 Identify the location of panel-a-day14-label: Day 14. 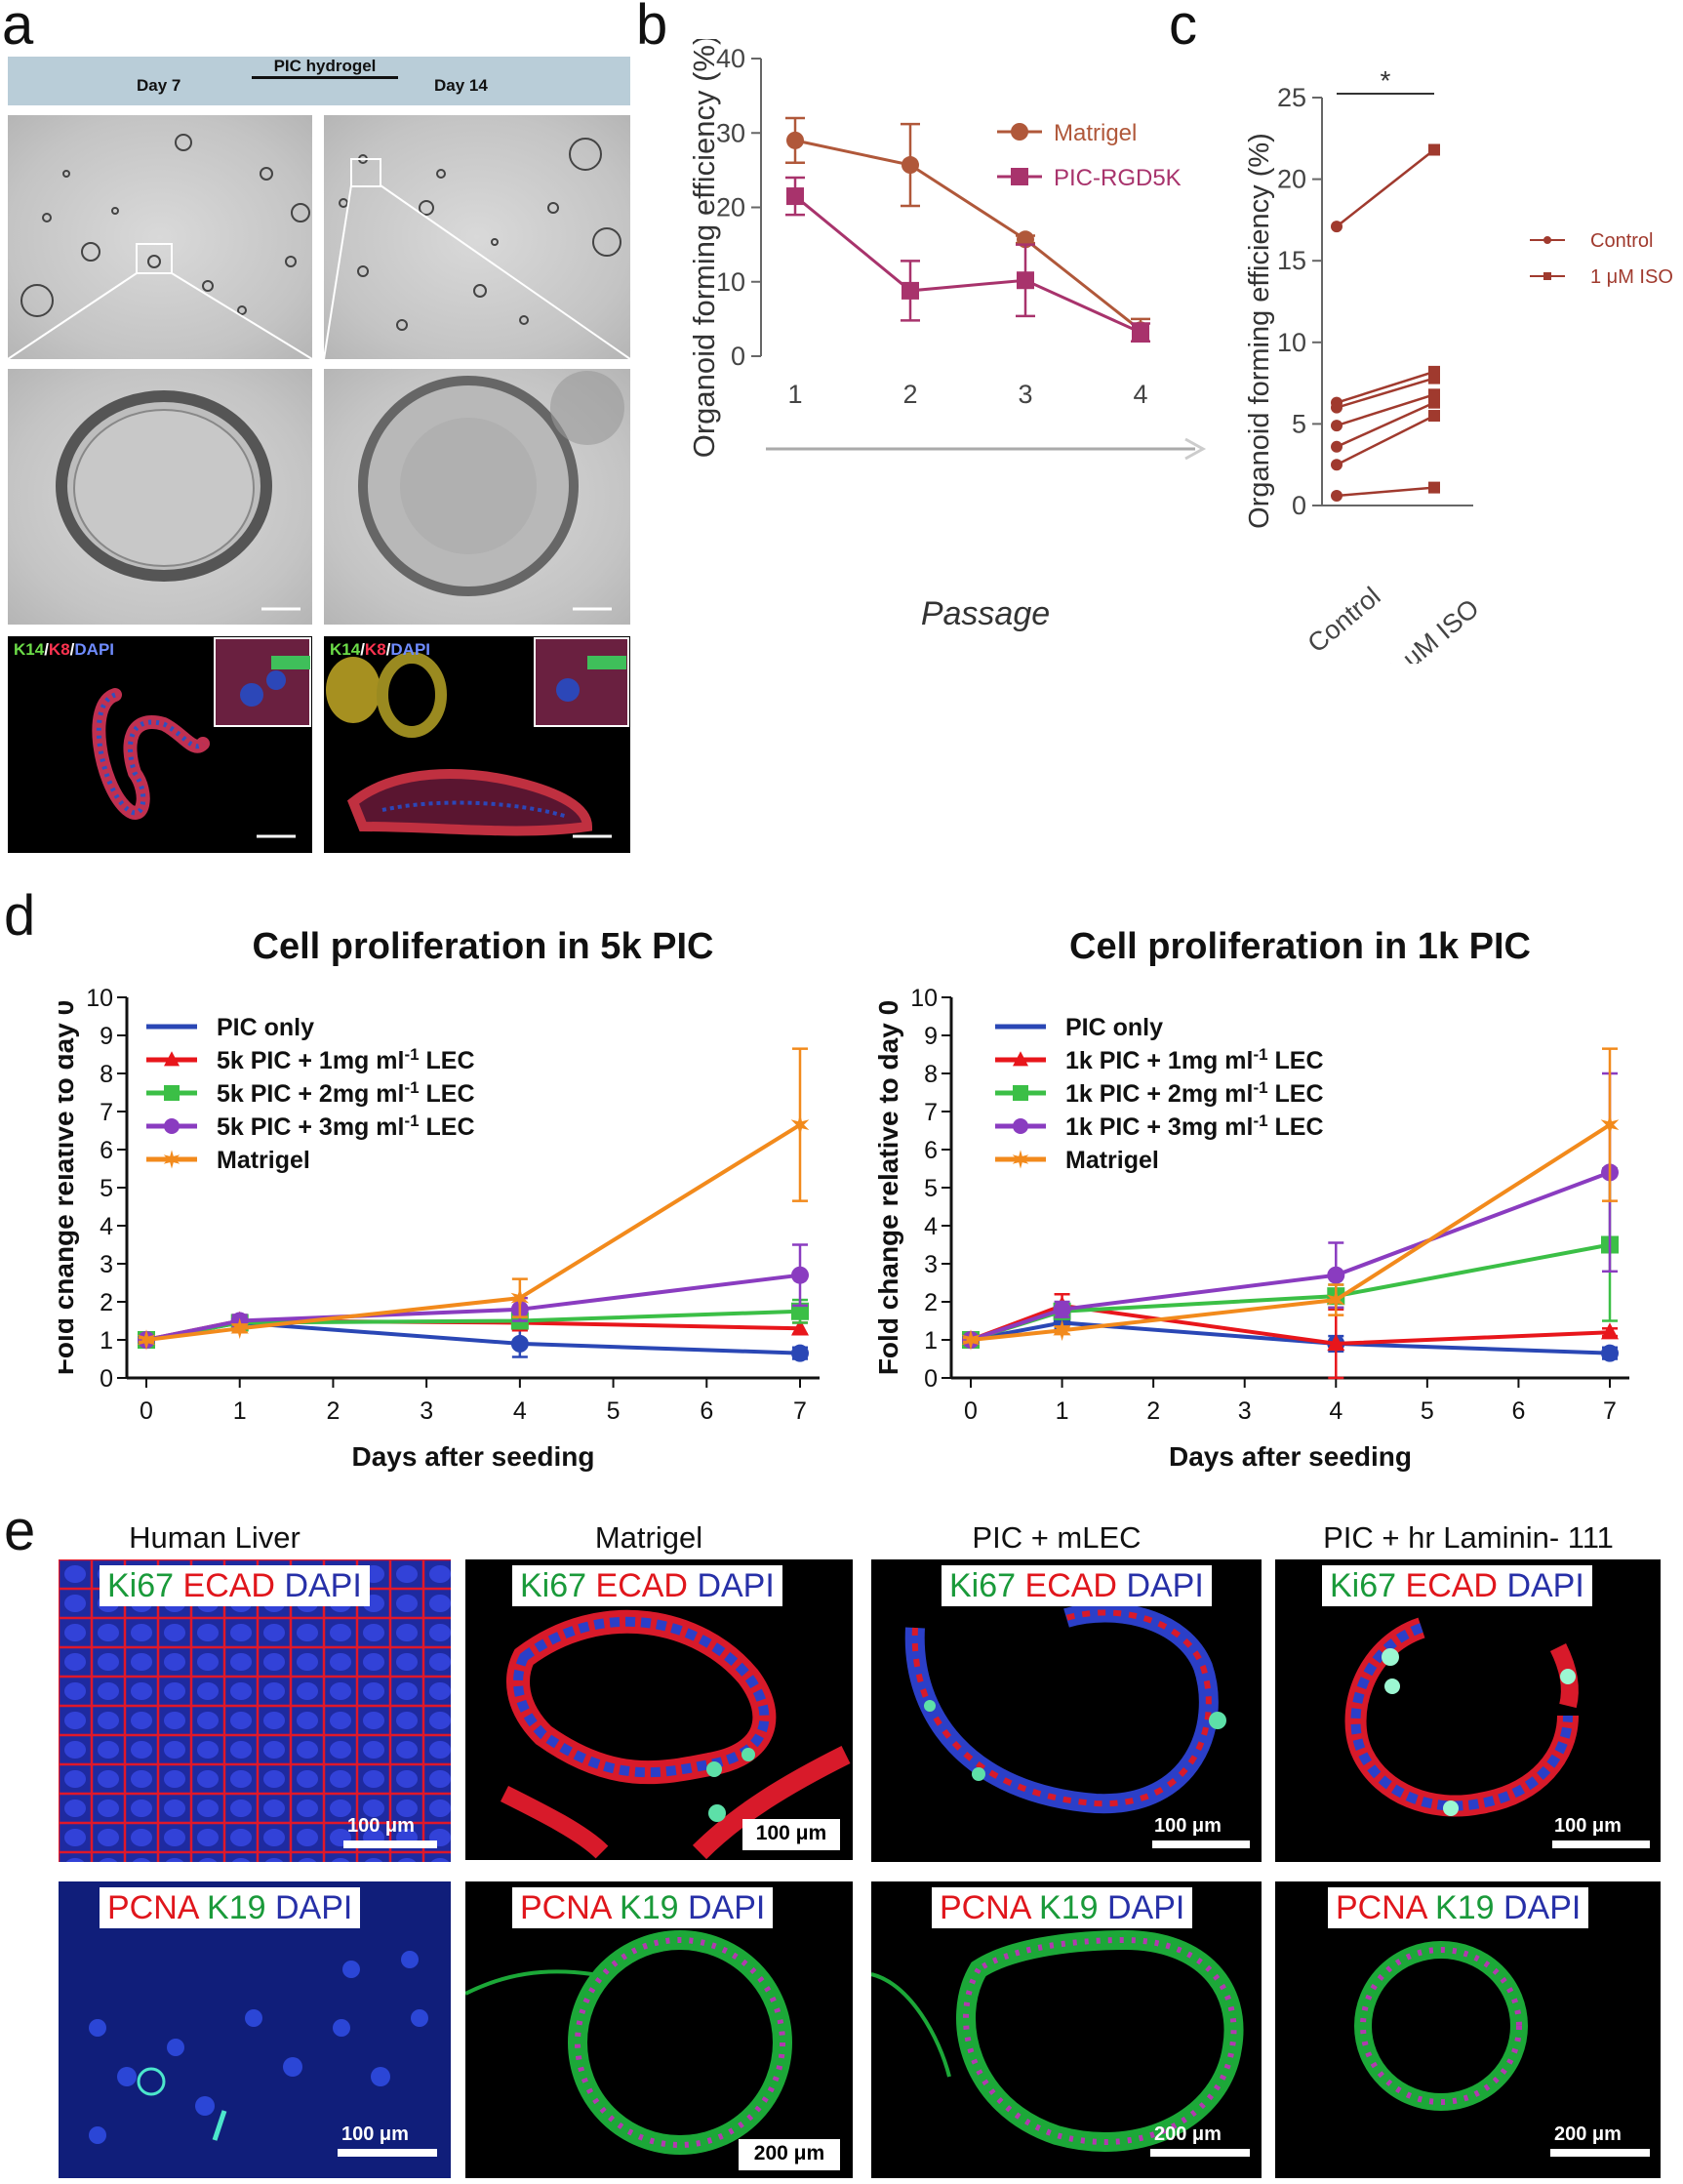
(461, 85).